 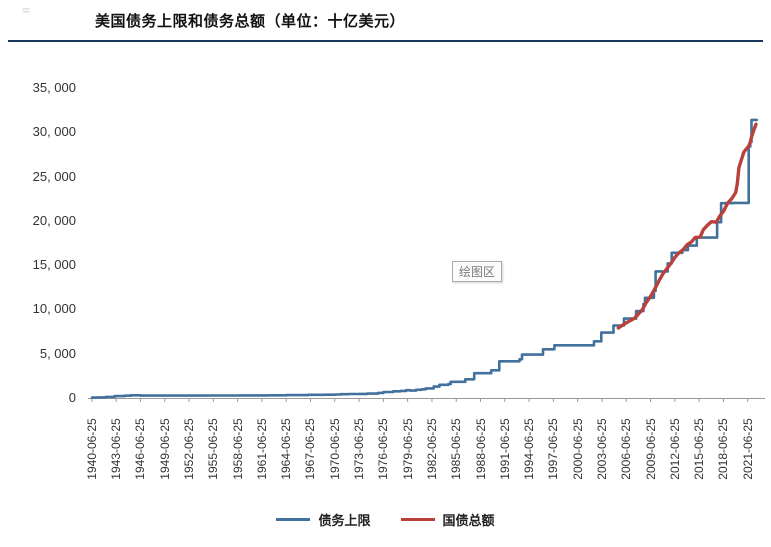 I want to click on x-axis-tick-label: 1988-06-25, so click(x=480, y=449).